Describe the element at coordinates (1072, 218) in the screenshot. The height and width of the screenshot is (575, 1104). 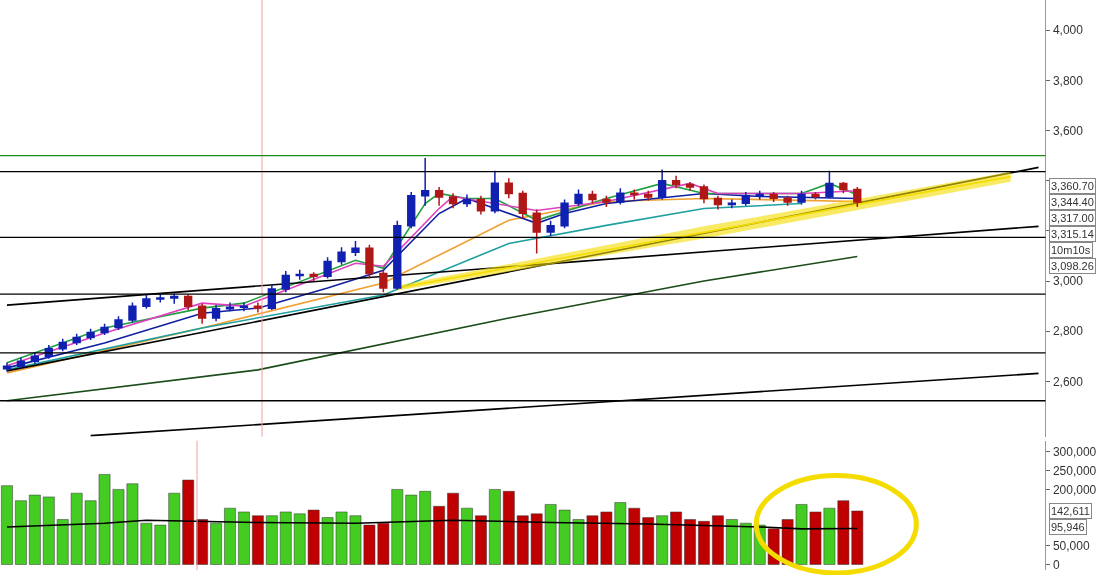
I see `text: 3,317.00` at that location.